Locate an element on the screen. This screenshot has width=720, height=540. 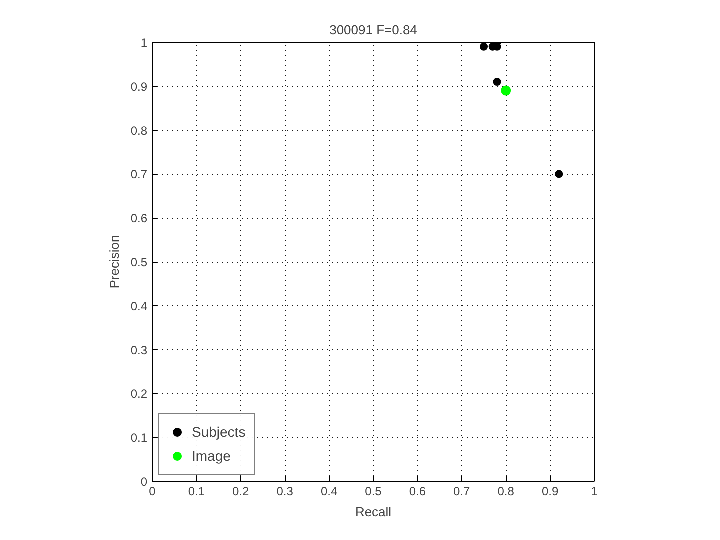
x-tick-label: 0.5 is located at coordinates (373, 491).